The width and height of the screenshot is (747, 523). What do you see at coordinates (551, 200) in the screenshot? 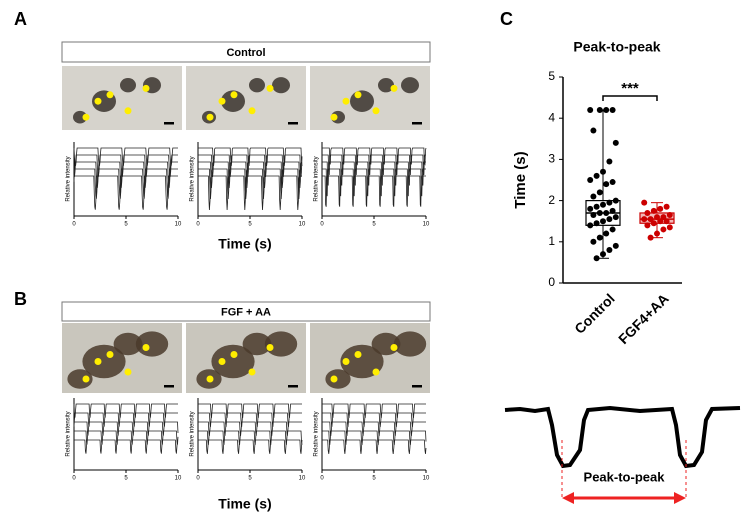
I see `y-tick-label: 2` at bounding box center [551, 200].